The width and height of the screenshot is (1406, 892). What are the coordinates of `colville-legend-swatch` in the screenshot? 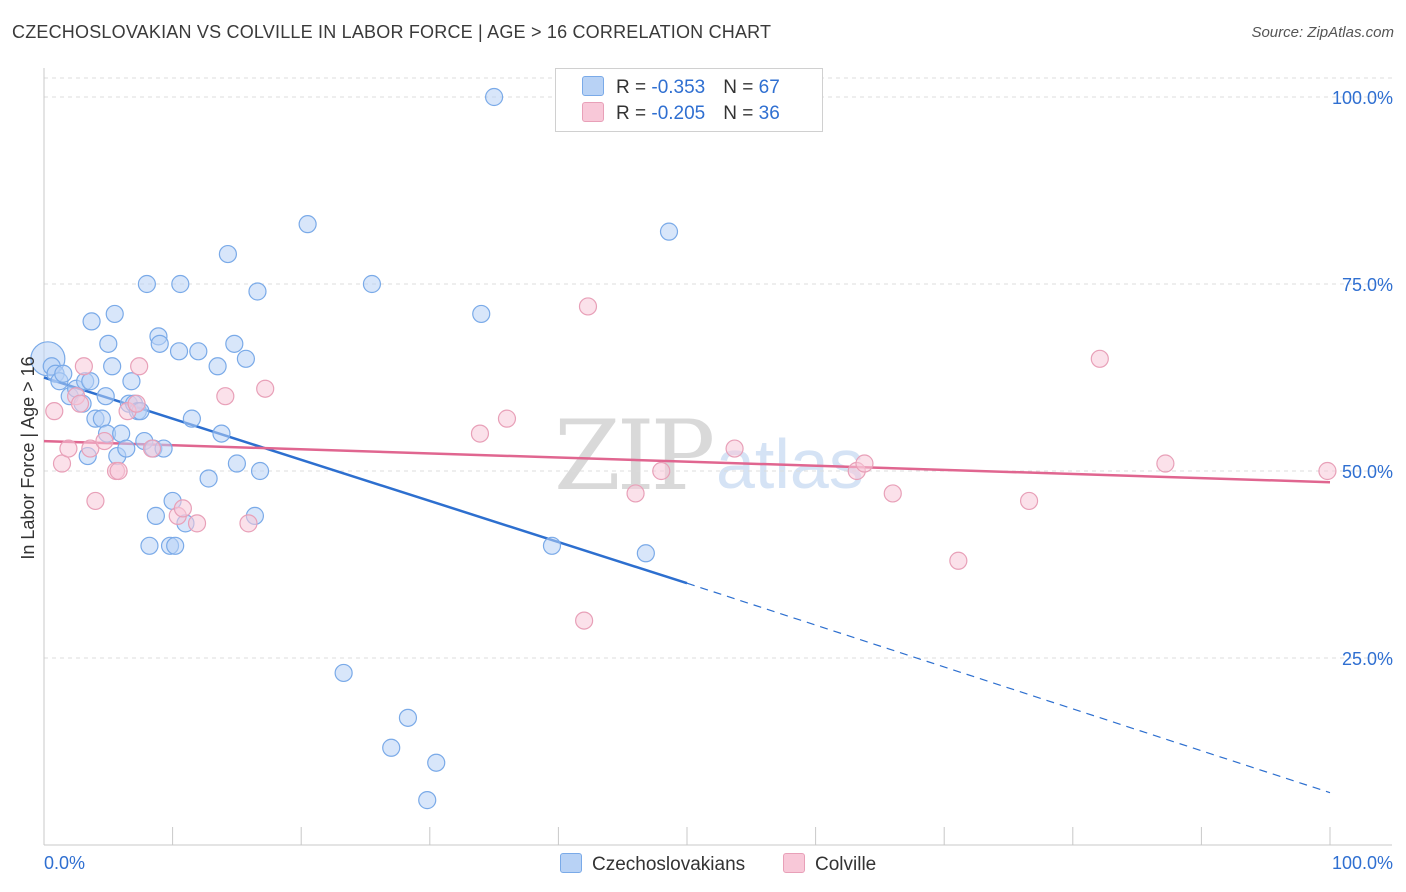 It's located at (794, 863).